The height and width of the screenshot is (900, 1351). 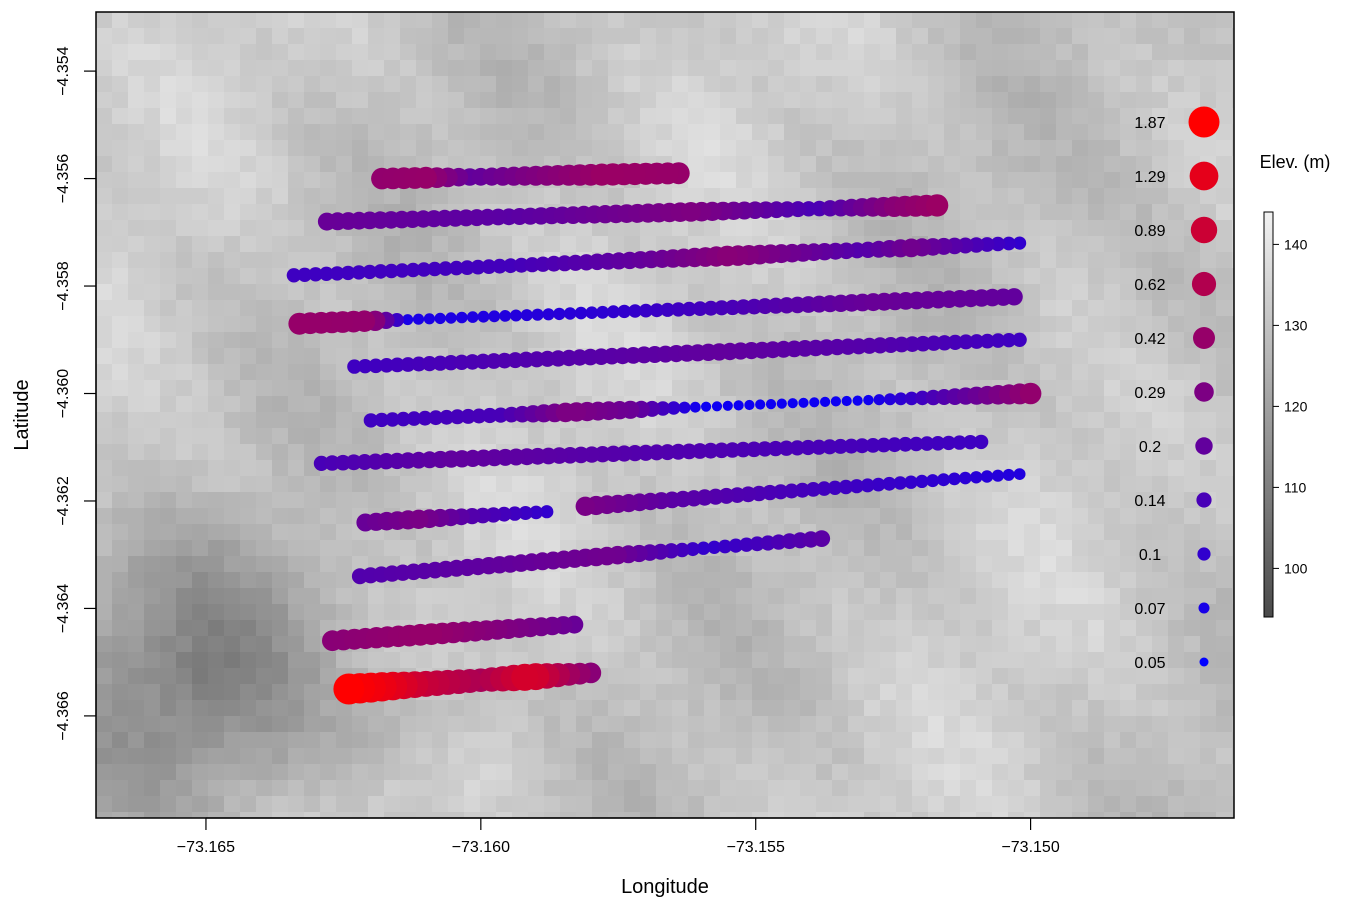 I want to click on size-legend-label: 0.14, so click(x=1149, y=501).